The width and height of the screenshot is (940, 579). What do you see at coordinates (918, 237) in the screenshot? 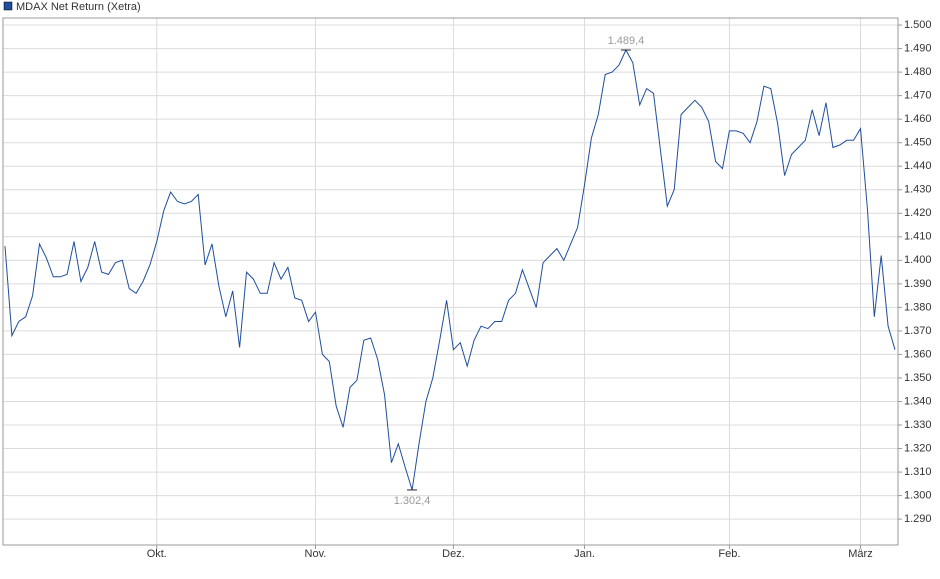
I see `y-tick-label: 1.410` at bounding box center [918, 237].